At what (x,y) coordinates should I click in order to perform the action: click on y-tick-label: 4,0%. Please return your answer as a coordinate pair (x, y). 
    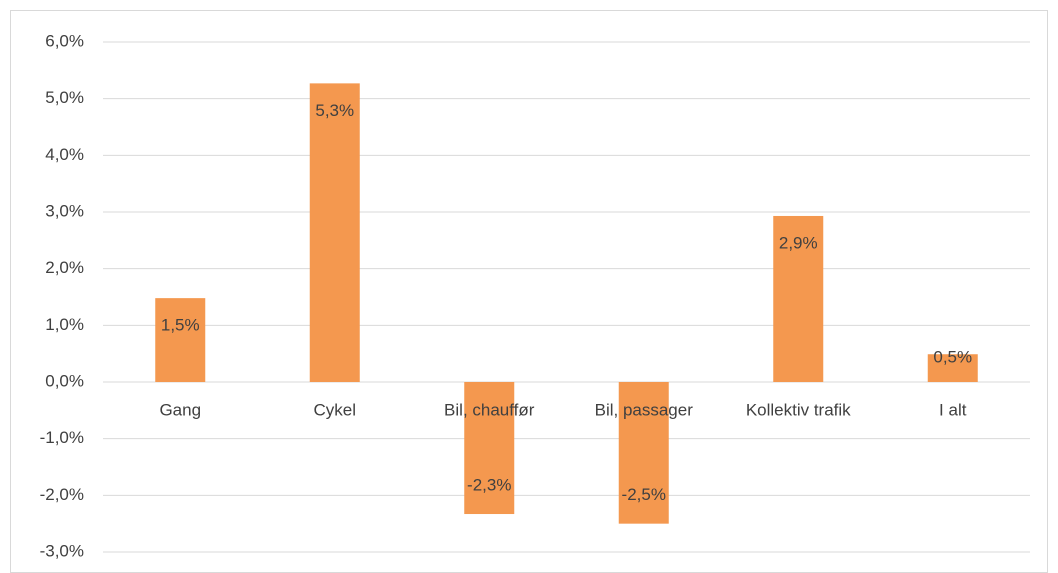
    Looking at the image, I should click on (64, 154).